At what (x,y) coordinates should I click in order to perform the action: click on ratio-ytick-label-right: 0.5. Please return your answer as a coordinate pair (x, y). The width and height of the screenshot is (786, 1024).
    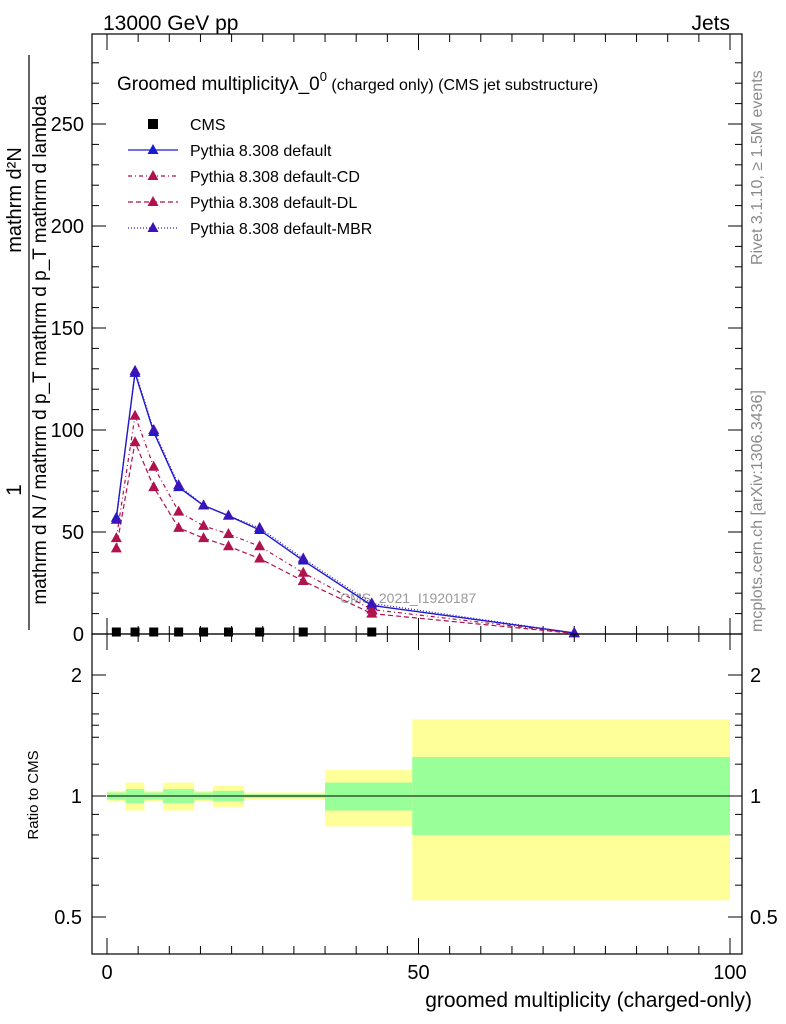
    Looking at the image, I should click on (764, 918).